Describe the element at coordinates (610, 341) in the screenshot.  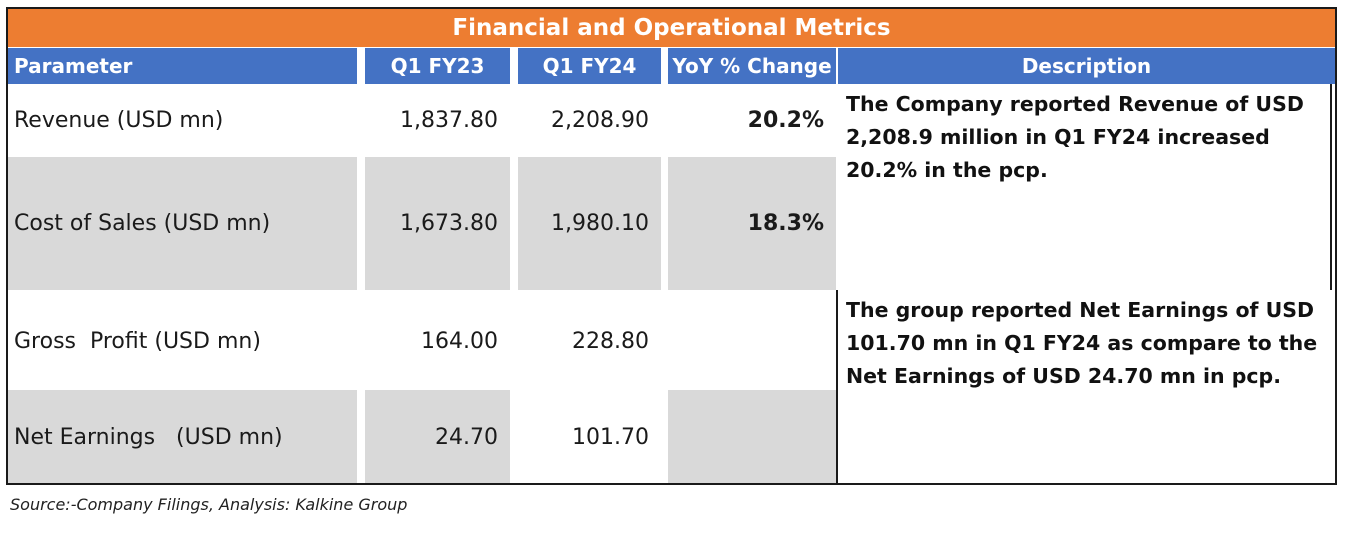
I see `row-gross-q1fy24: 228.80` at that location.